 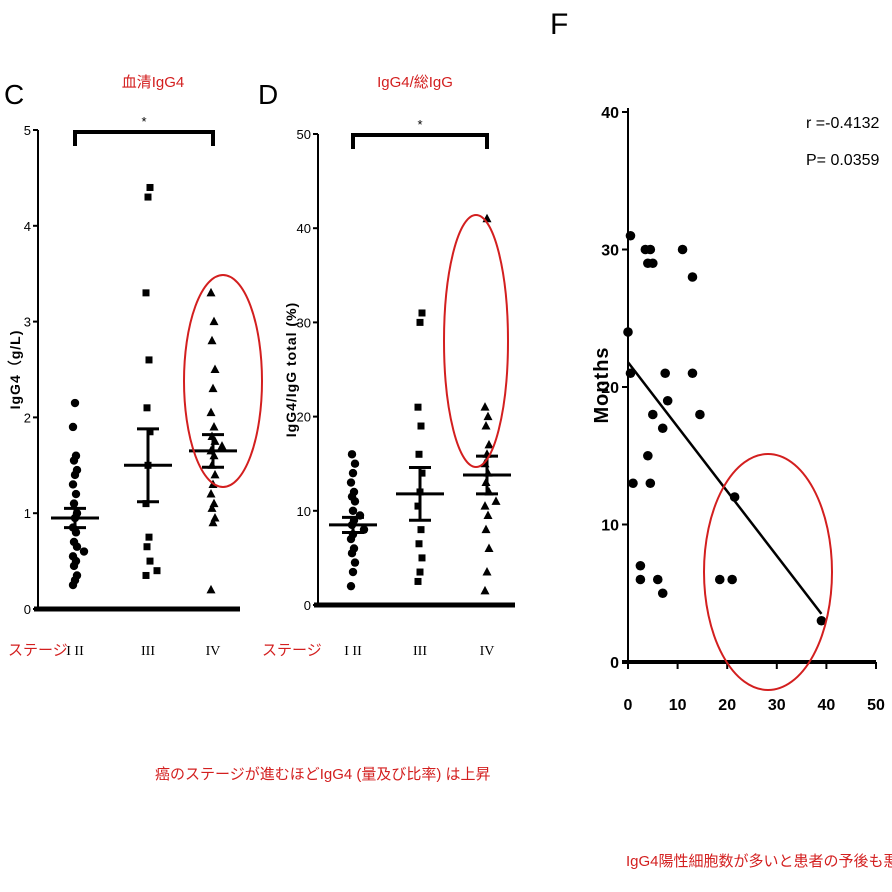 What do you see at coordinates (223, 381) in the screenshot?
I see `highlight-circle-c` at bounding box center [223, 381].